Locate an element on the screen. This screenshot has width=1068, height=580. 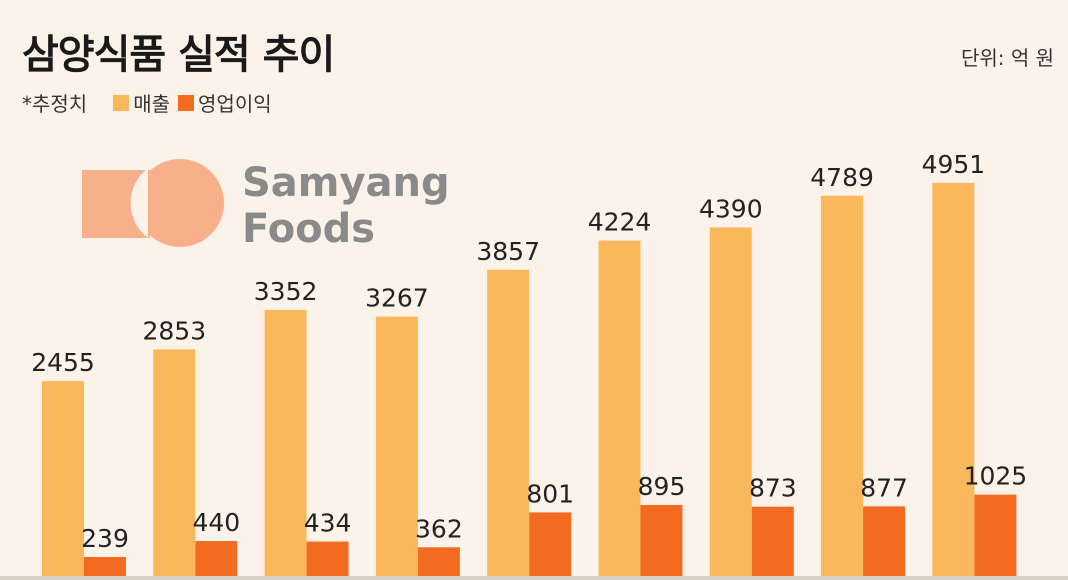
data-label-operating-profit-5: 801 is located at coordinates (550, 493).